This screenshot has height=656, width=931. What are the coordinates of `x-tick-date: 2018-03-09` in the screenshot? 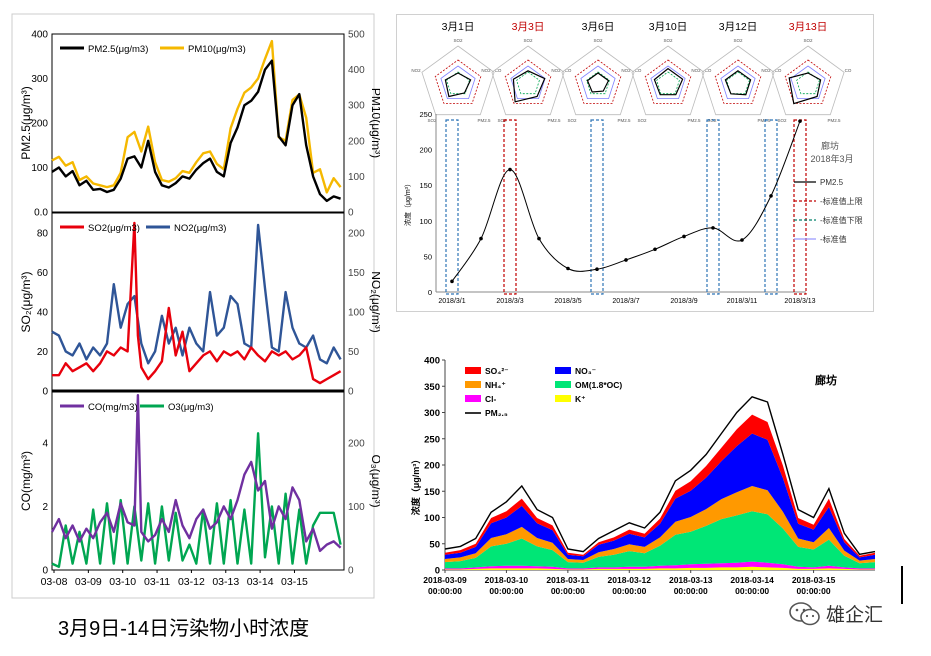 It's located at (445, 580).